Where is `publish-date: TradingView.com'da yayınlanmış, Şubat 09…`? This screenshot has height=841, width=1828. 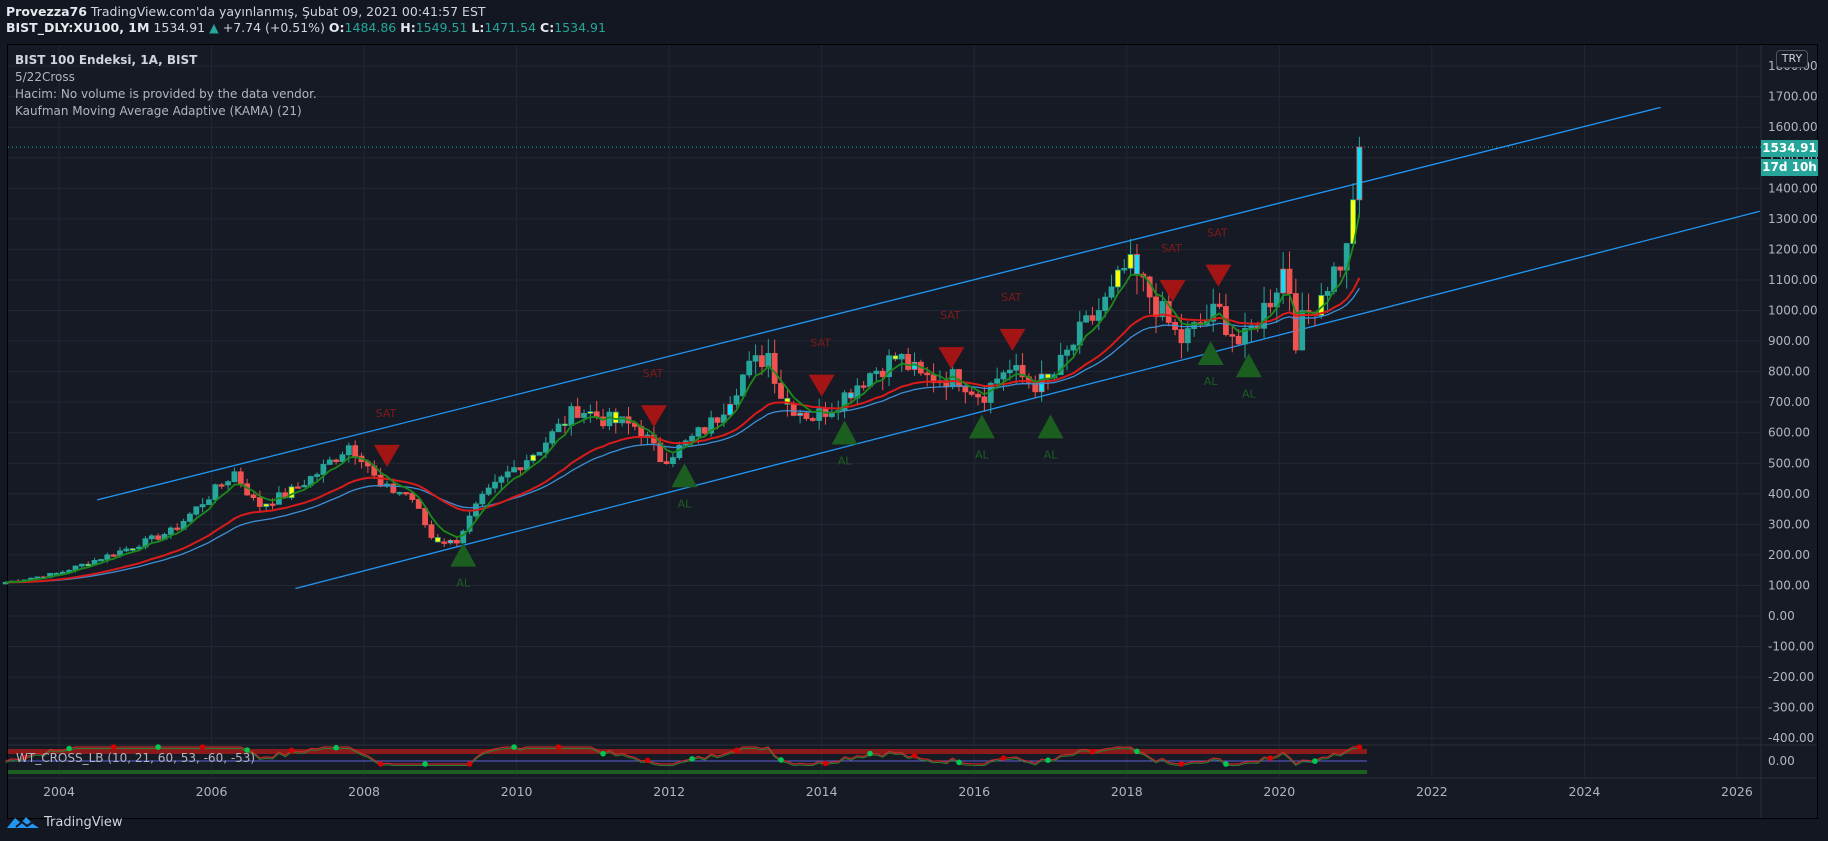 publish-date: TradingView.com'da yayınlanmış, Şubat 09… is located at coordinates (288, 11).